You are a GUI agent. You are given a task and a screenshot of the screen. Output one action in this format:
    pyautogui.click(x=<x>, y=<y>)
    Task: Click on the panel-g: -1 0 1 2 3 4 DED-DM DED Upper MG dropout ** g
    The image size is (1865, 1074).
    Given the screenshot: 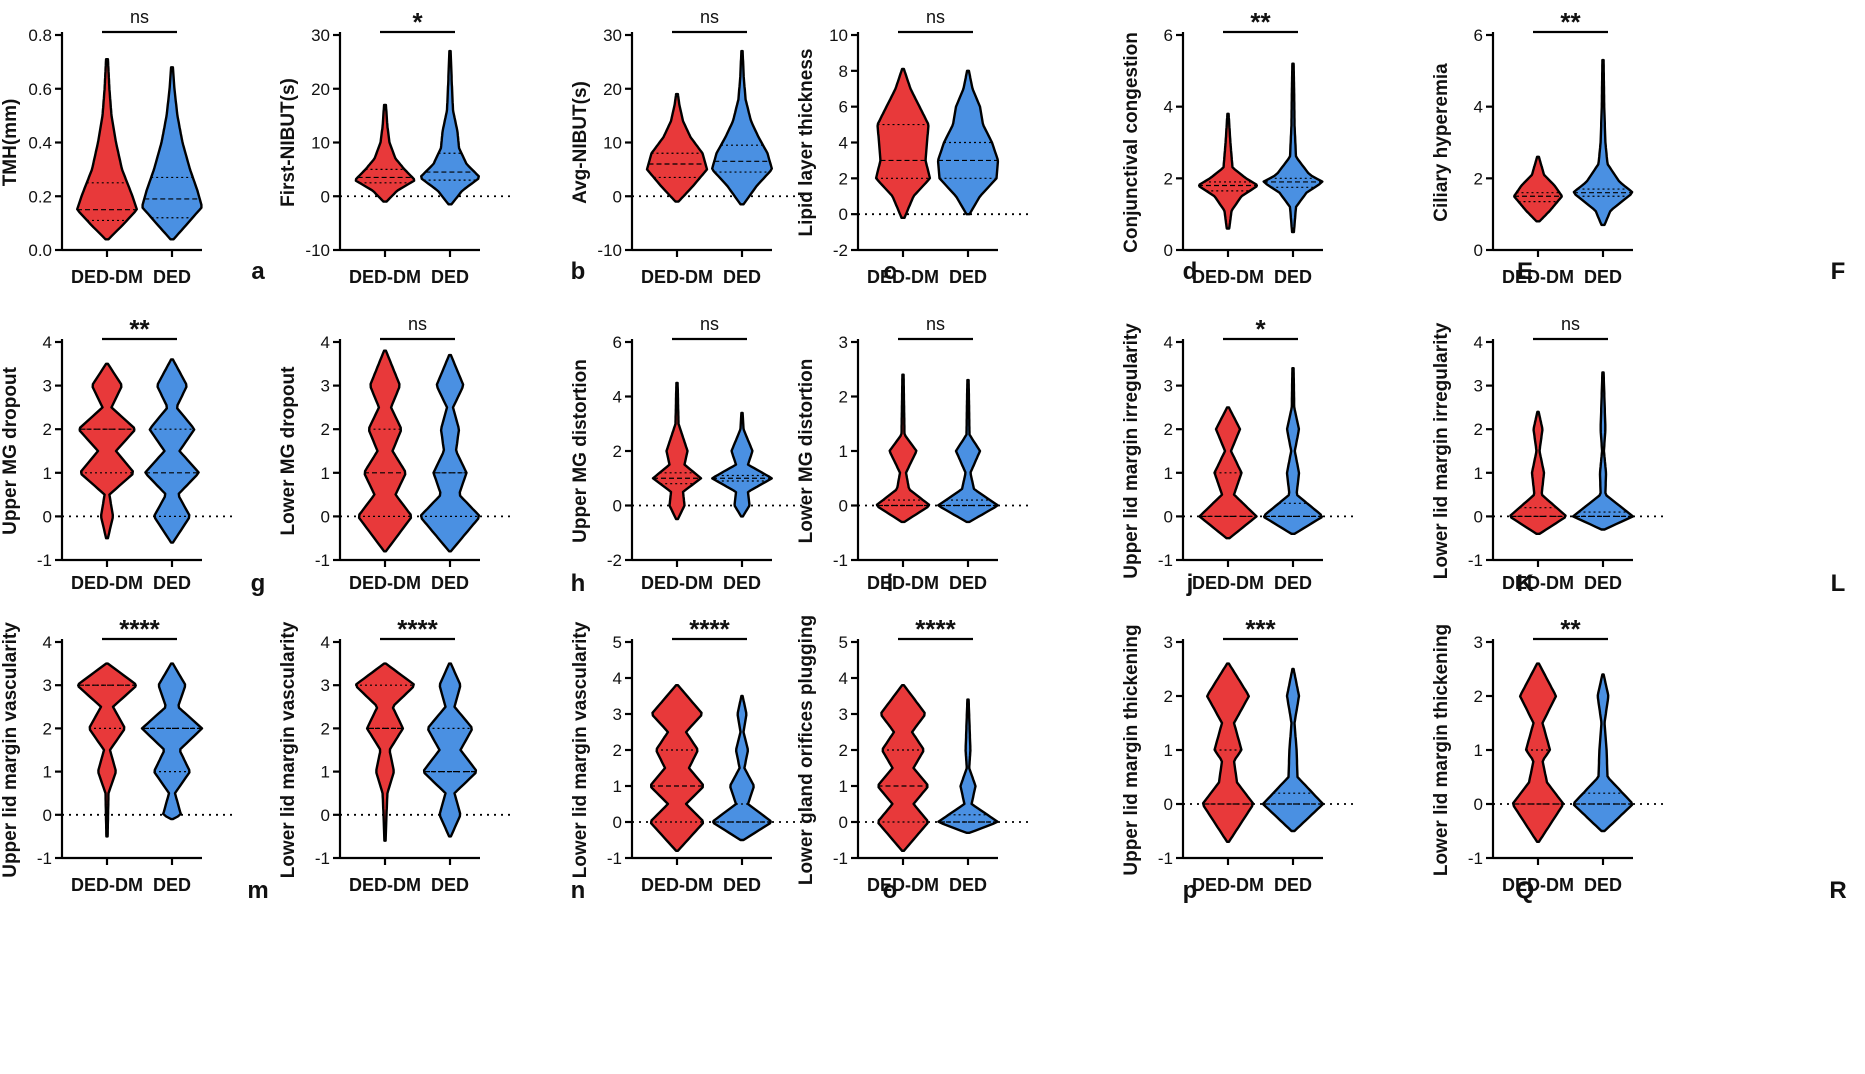 What is the action you would take?
    pyautogui.click(x=132, y=455)
    